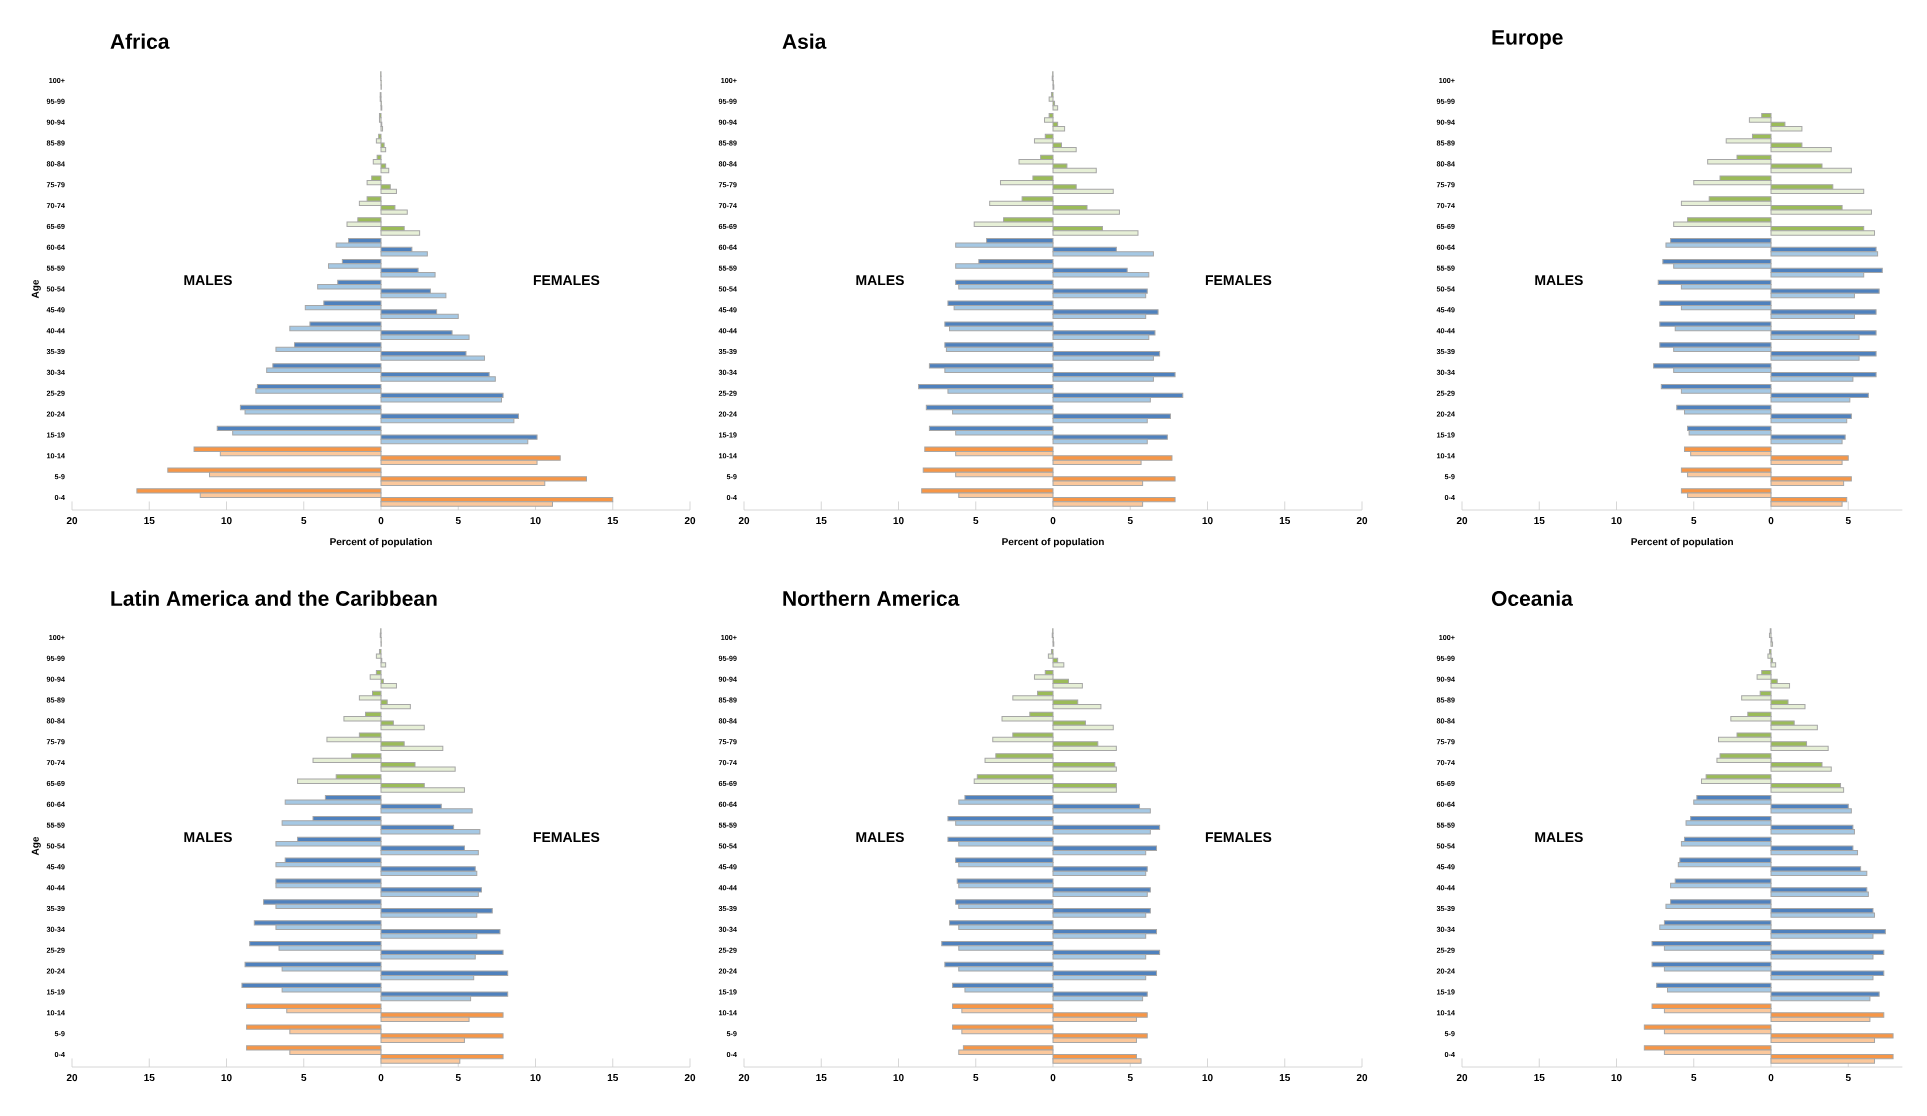  Describe the element at coordinates (1053, 542) in the screenshot. I see `x-axis-title: Percent of population` at that location.